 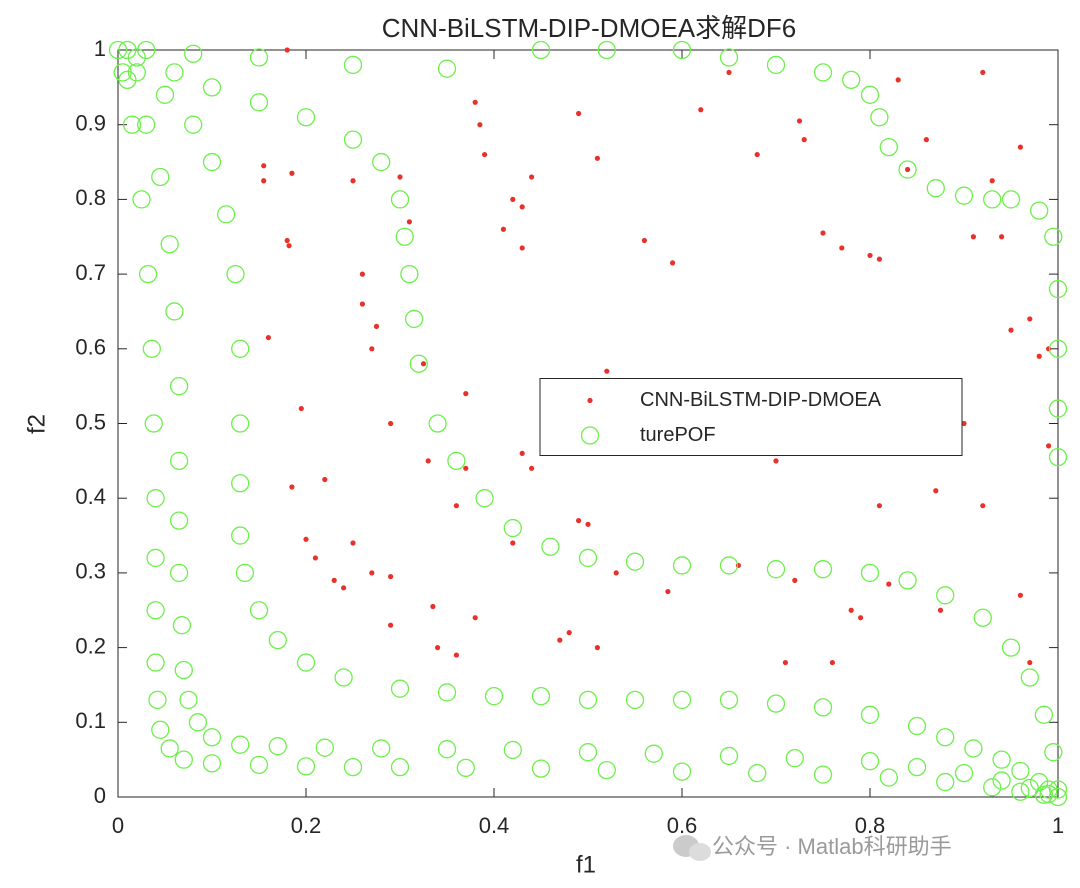 What do you see at coordinates (692, 848) in the screenshot?
I see `watermark-icon` at bounding box center [692, 848].